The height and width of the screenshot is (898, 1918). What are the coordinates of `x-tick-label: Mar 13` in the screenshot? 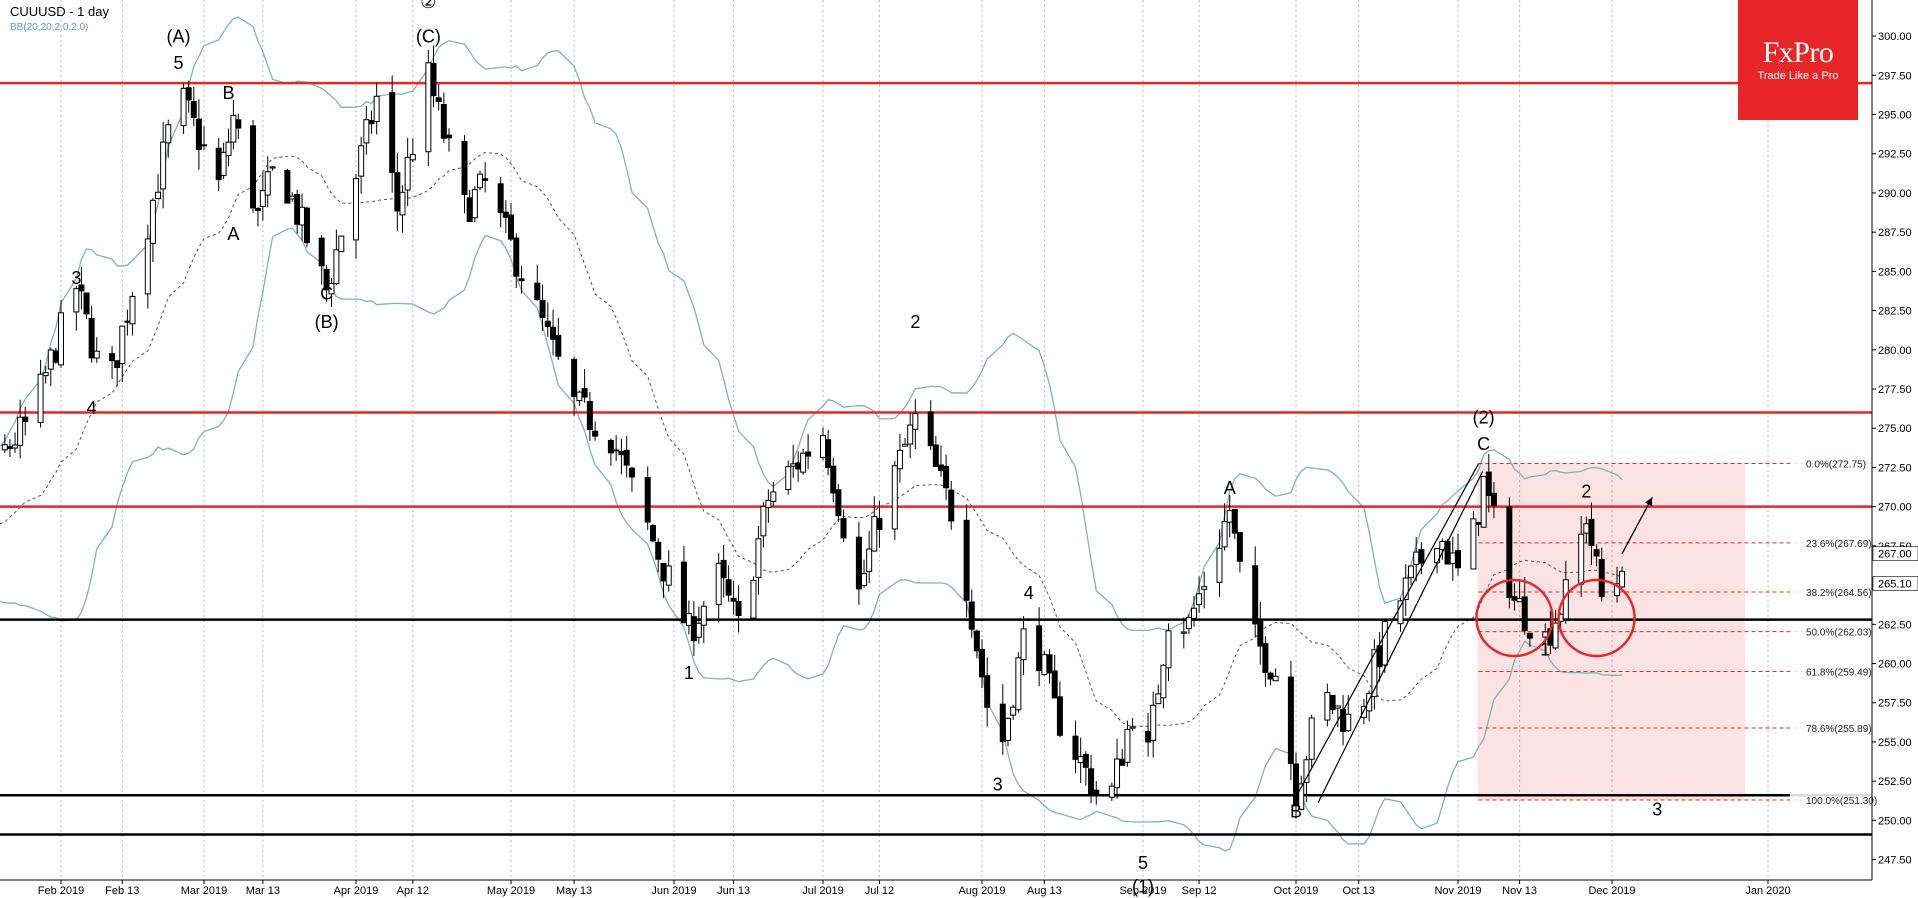 It's located at (263, 891).